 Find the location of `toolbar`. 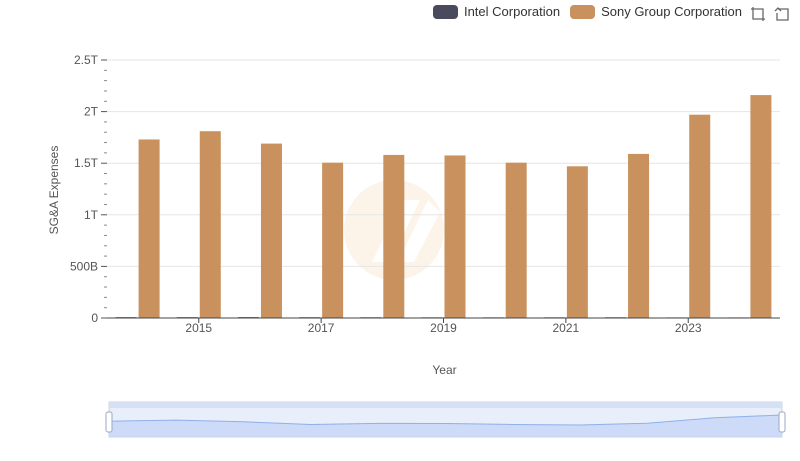

toolbar is located at coordinates (770, 14).